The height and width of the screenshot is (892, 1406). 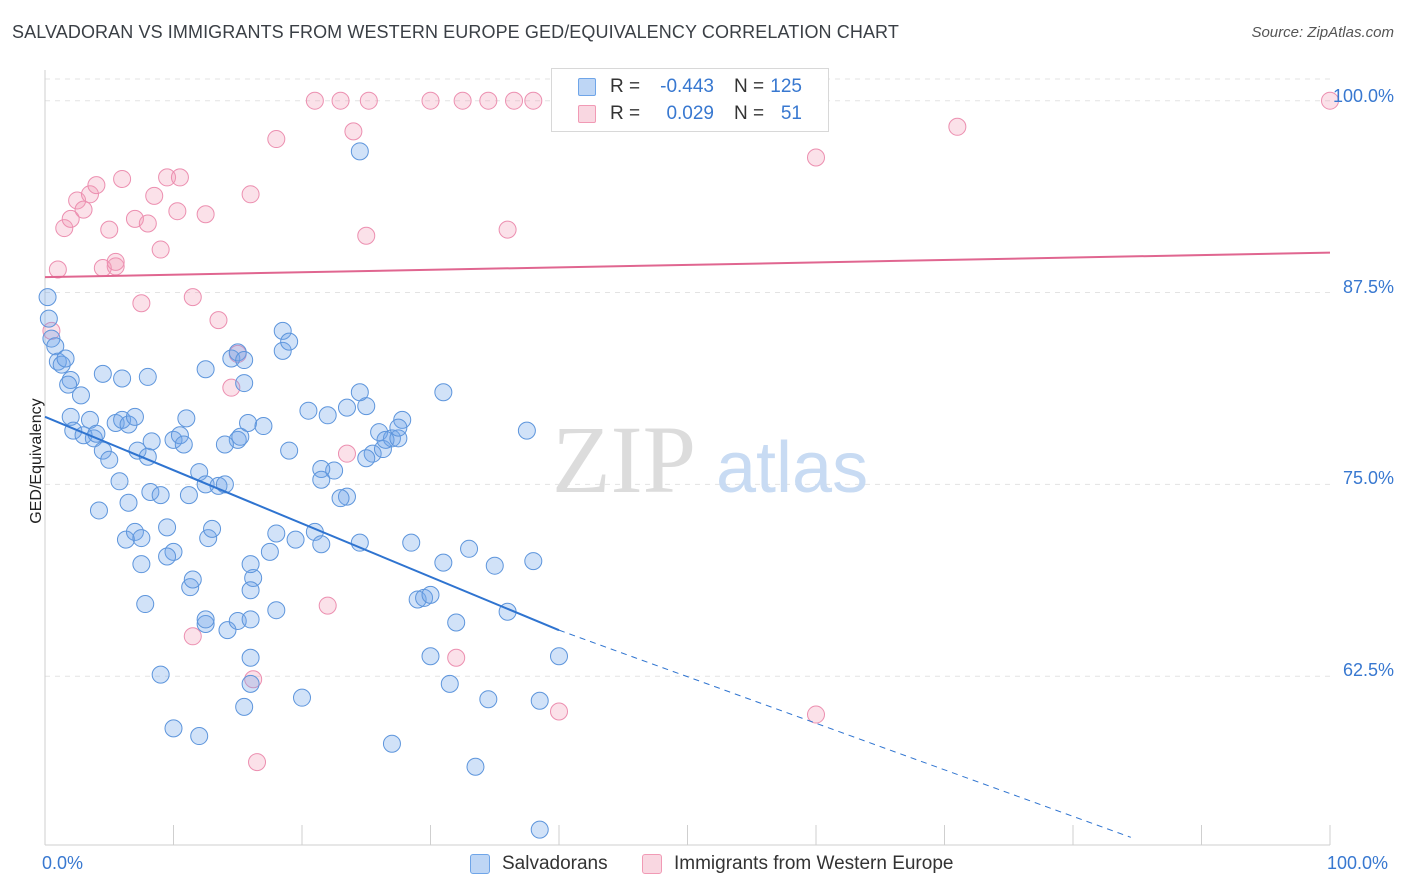 I want to click on x-tick-label-min: 0.0%, so click(x=63, y=863).